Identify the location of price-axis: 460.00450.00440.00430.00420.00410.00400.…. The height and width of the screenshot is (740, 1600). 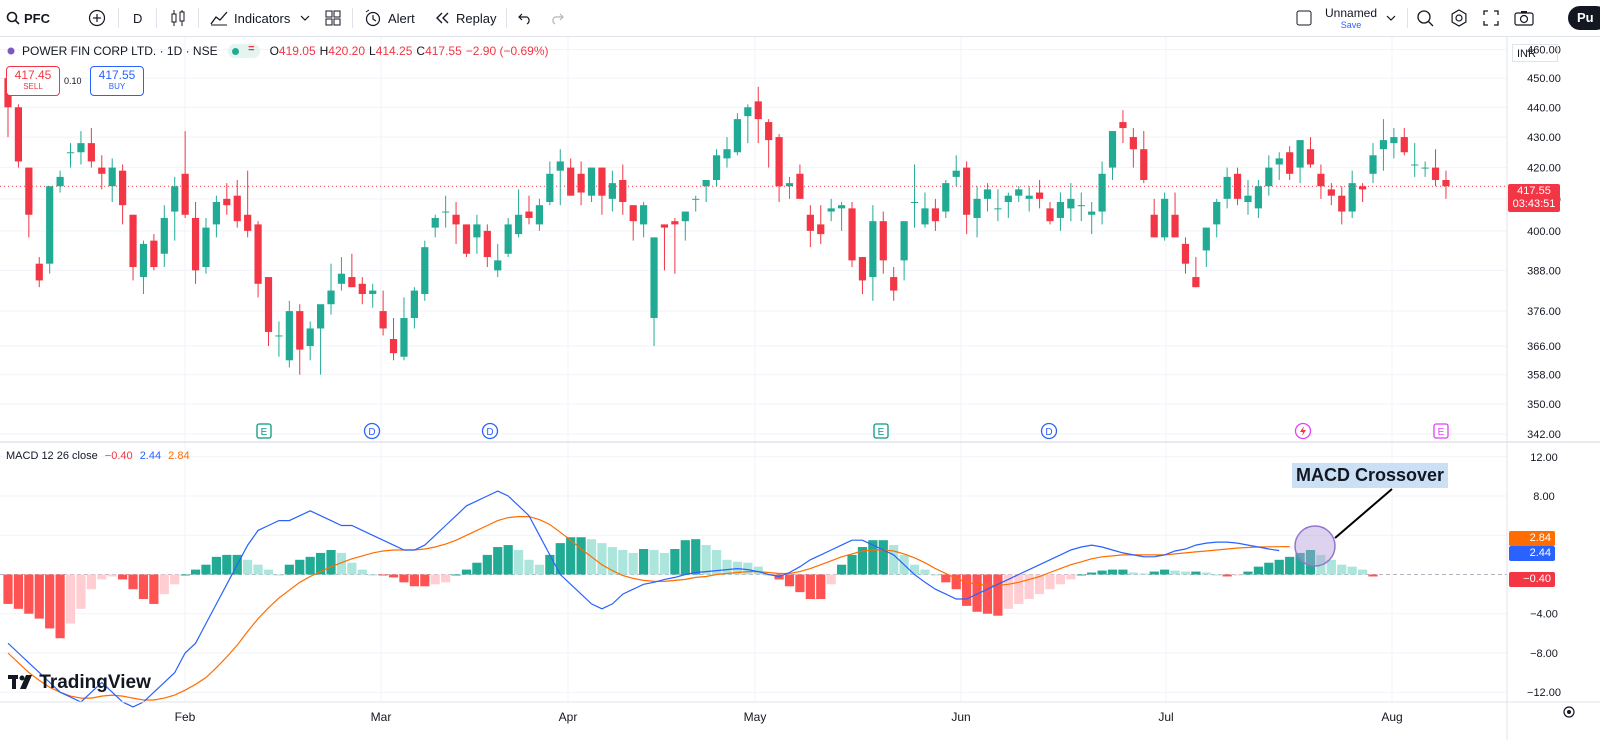
(1544, 372).